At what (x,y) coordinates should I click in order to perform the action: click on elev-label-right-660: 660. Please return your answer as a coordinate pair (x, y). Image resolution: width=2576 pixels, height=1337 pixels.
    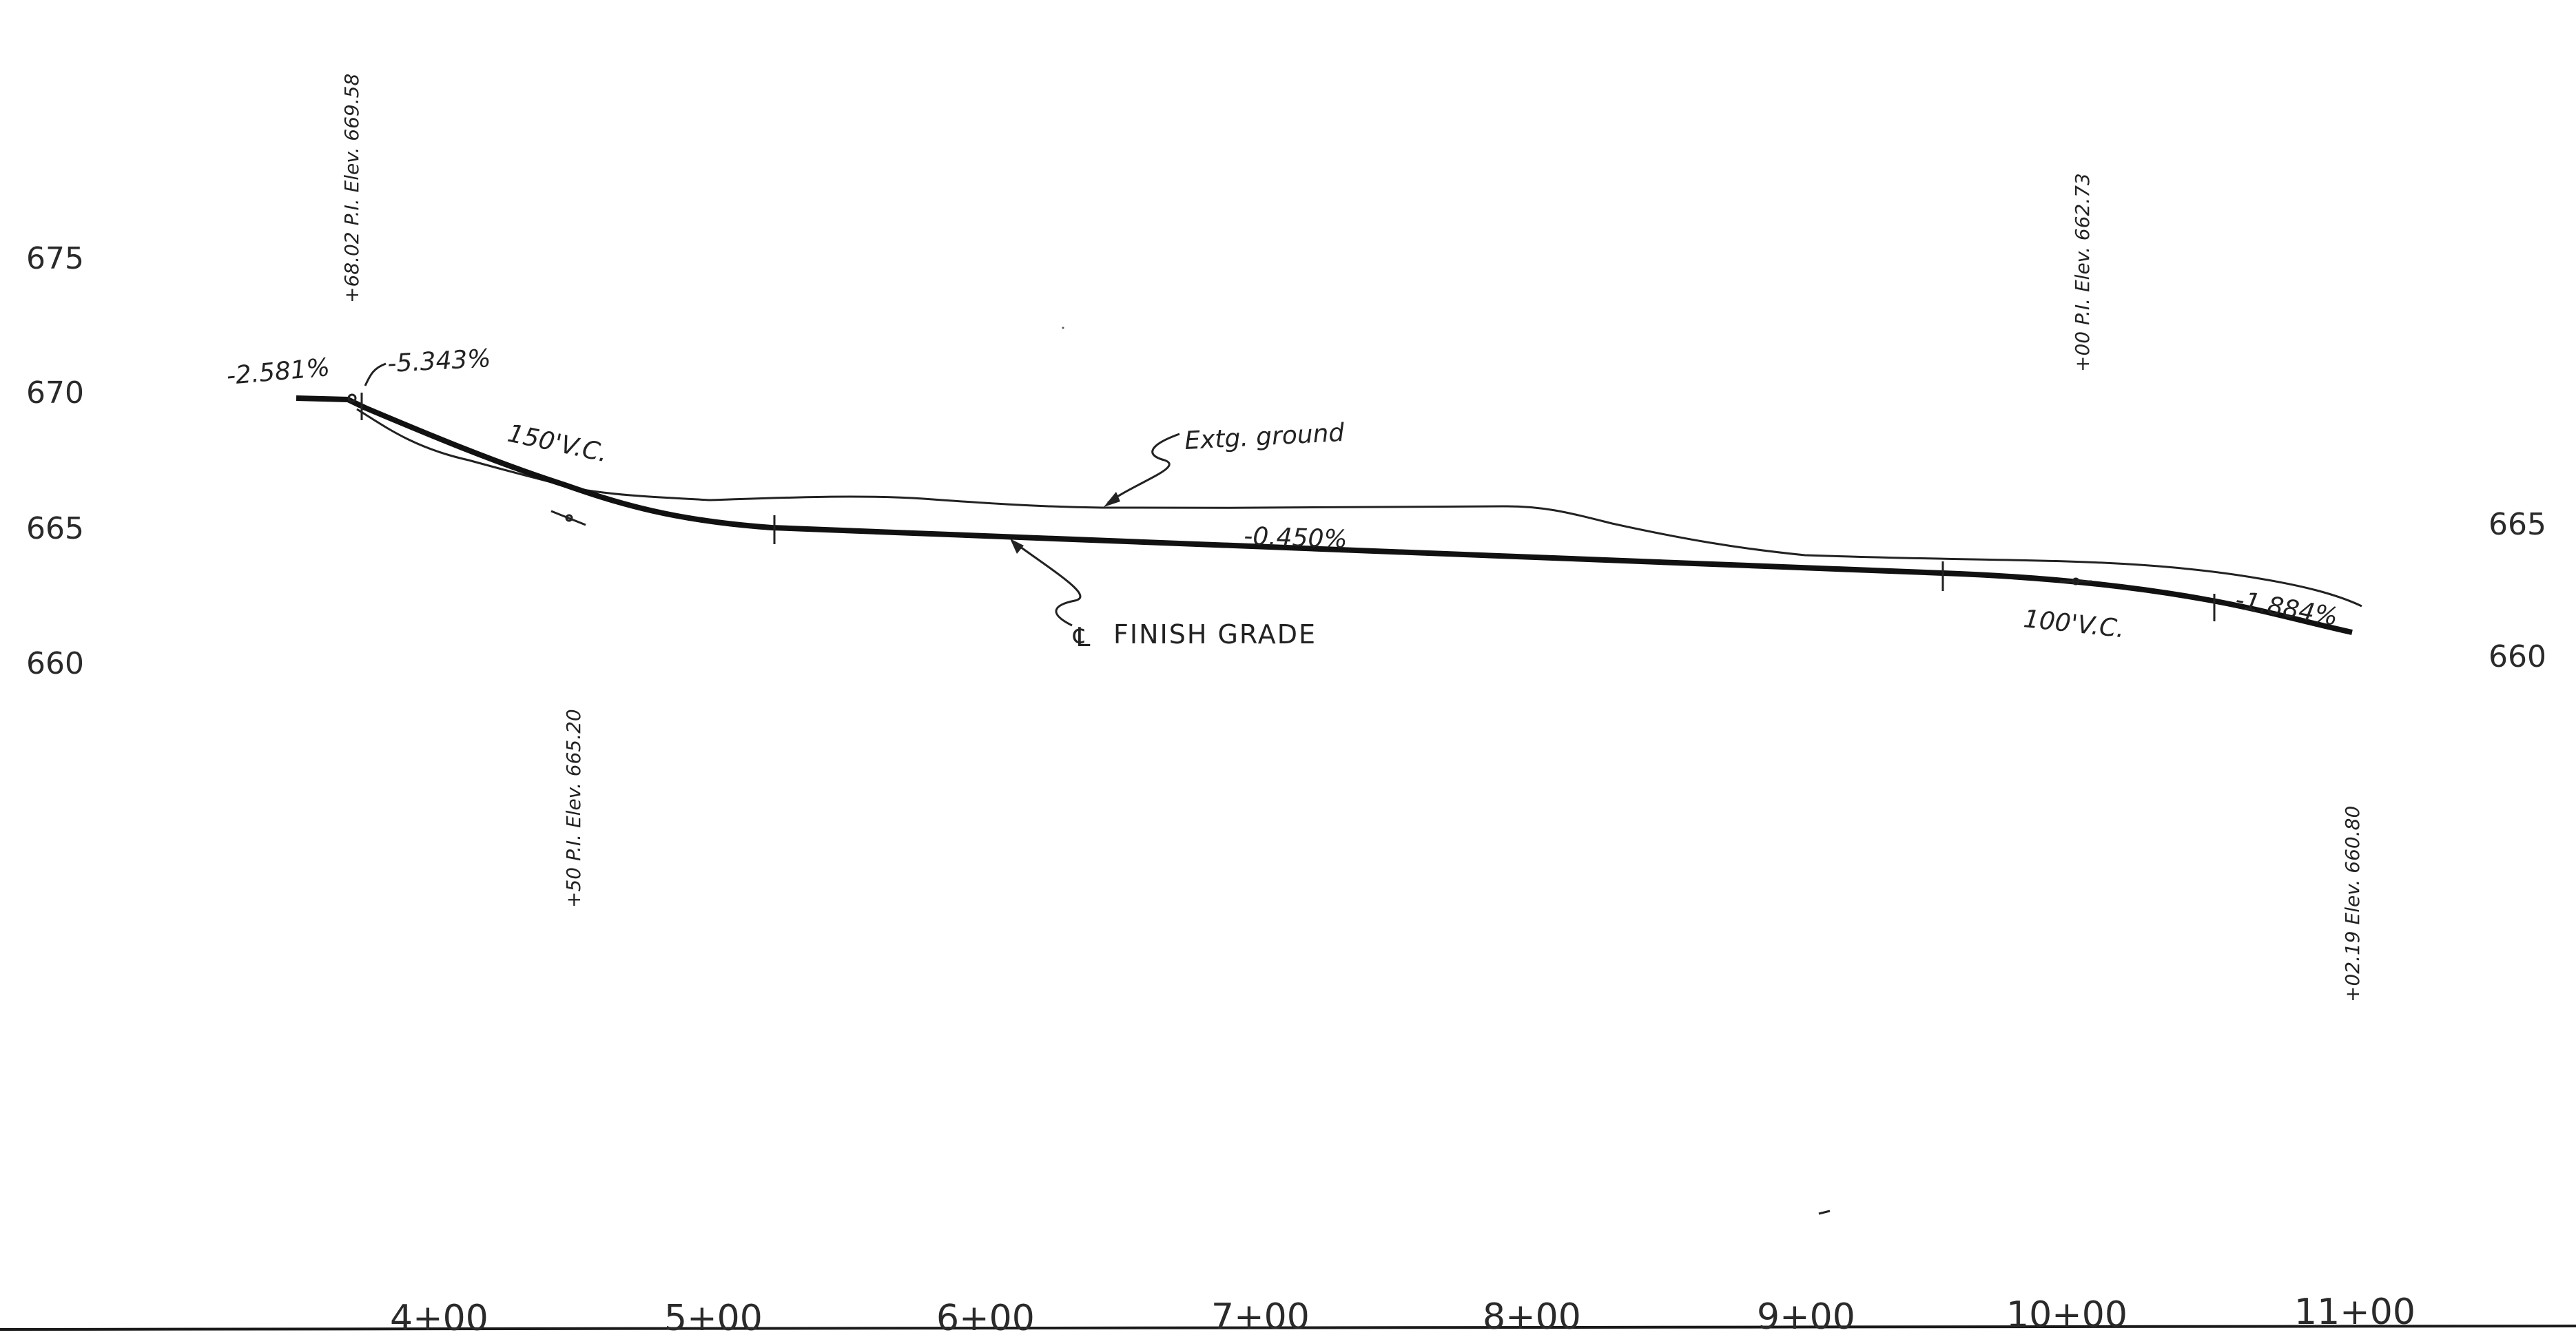
    Looking at the image, I should click on (2517, 657).